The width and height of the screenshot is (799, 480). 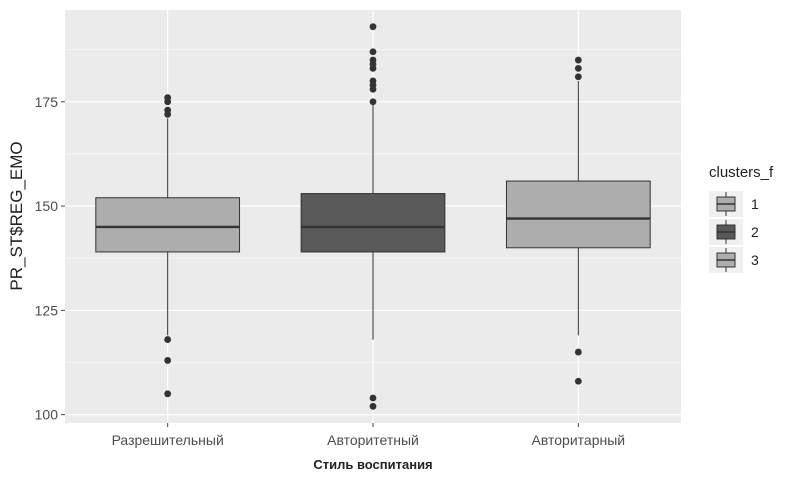 What do you see at coordinates (373, 440) in the screenshot?
I see `x-tick-label: Авторитетный` at bounding box center [373, 440].